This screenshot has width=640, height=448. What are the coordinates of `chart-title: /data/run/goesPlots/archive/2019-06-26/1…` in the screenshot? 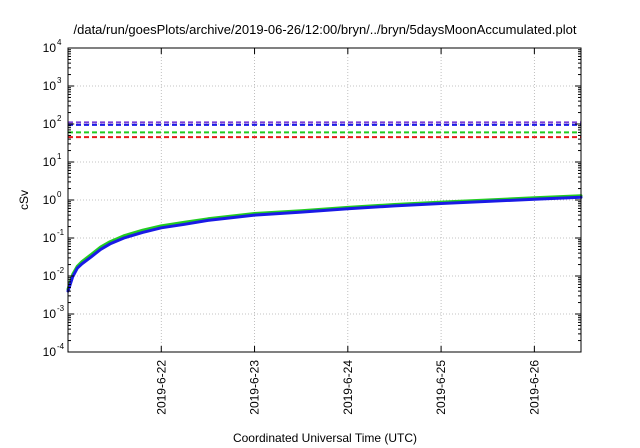 It's located at (325, 29).